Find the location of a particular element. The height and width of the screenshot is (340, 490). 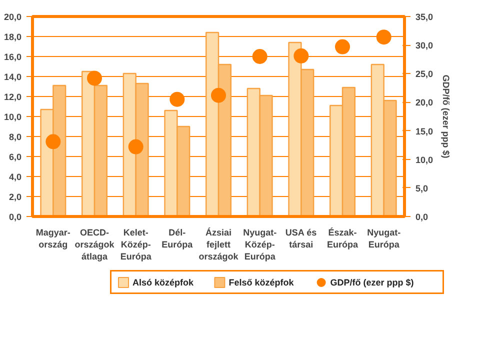

x-tick-label: USA és társai is located at coordinates (301, 239).